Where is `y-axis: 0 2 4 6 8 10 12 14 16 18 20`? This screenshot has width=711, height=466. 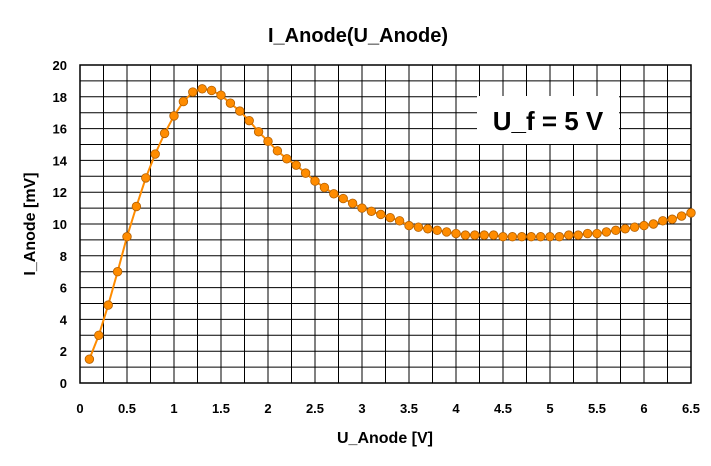 y-axis: 0 2 4 6 8 10 12 14 16 18 20 is located at coordinates (60, 224).